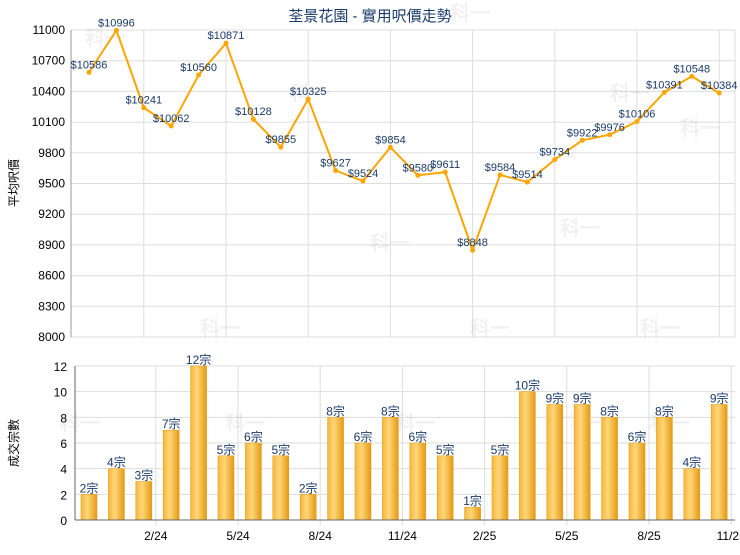 The width and height of the screenshot is (740, 555). What do you see at coordinates (63, 495) in the screenshot?
I see `bar-y-tick-label: 2` at bounding box center [63, 495].